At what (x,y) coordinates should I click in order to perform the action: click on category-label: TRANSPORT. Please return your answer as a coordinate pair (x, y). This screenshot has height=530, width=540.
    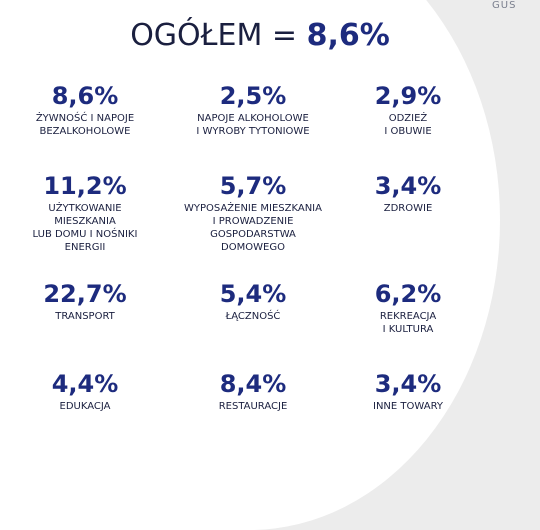
    Looking at the image, I should click on (85, 316).